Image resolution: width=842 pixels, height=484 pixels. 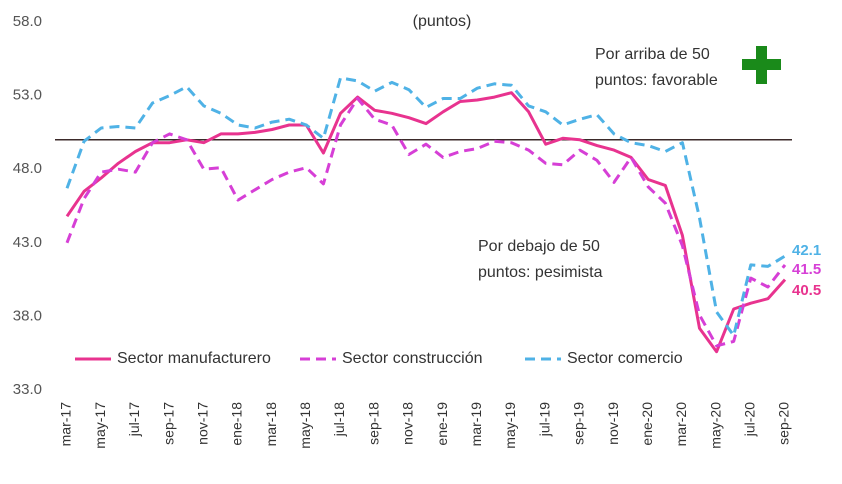 I want to click on y-tick-label: 33.0, so click(x=27, y=389).